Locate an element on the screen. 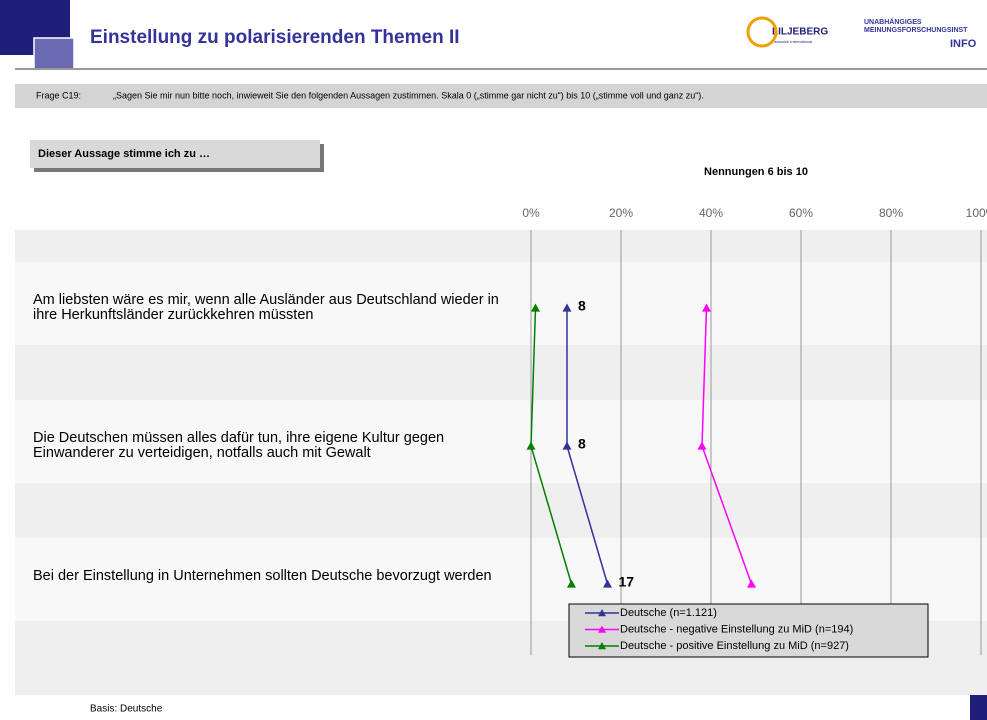 The height and width of the screenshot is (720, 987). logo: INFO is located at coordinates (963, 44).